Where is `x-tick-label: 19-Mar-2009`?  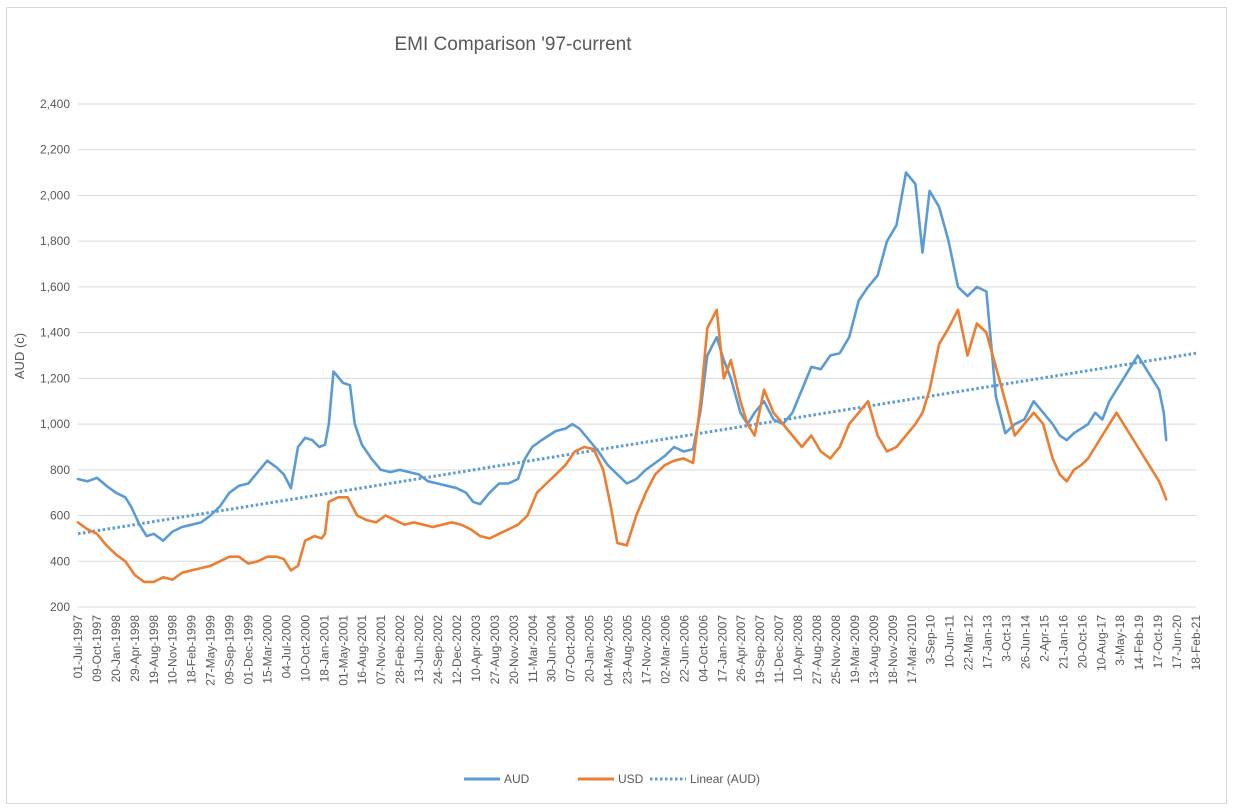 x-tick-label: 19-Mar-2009 is located at coordinates (855, 649).